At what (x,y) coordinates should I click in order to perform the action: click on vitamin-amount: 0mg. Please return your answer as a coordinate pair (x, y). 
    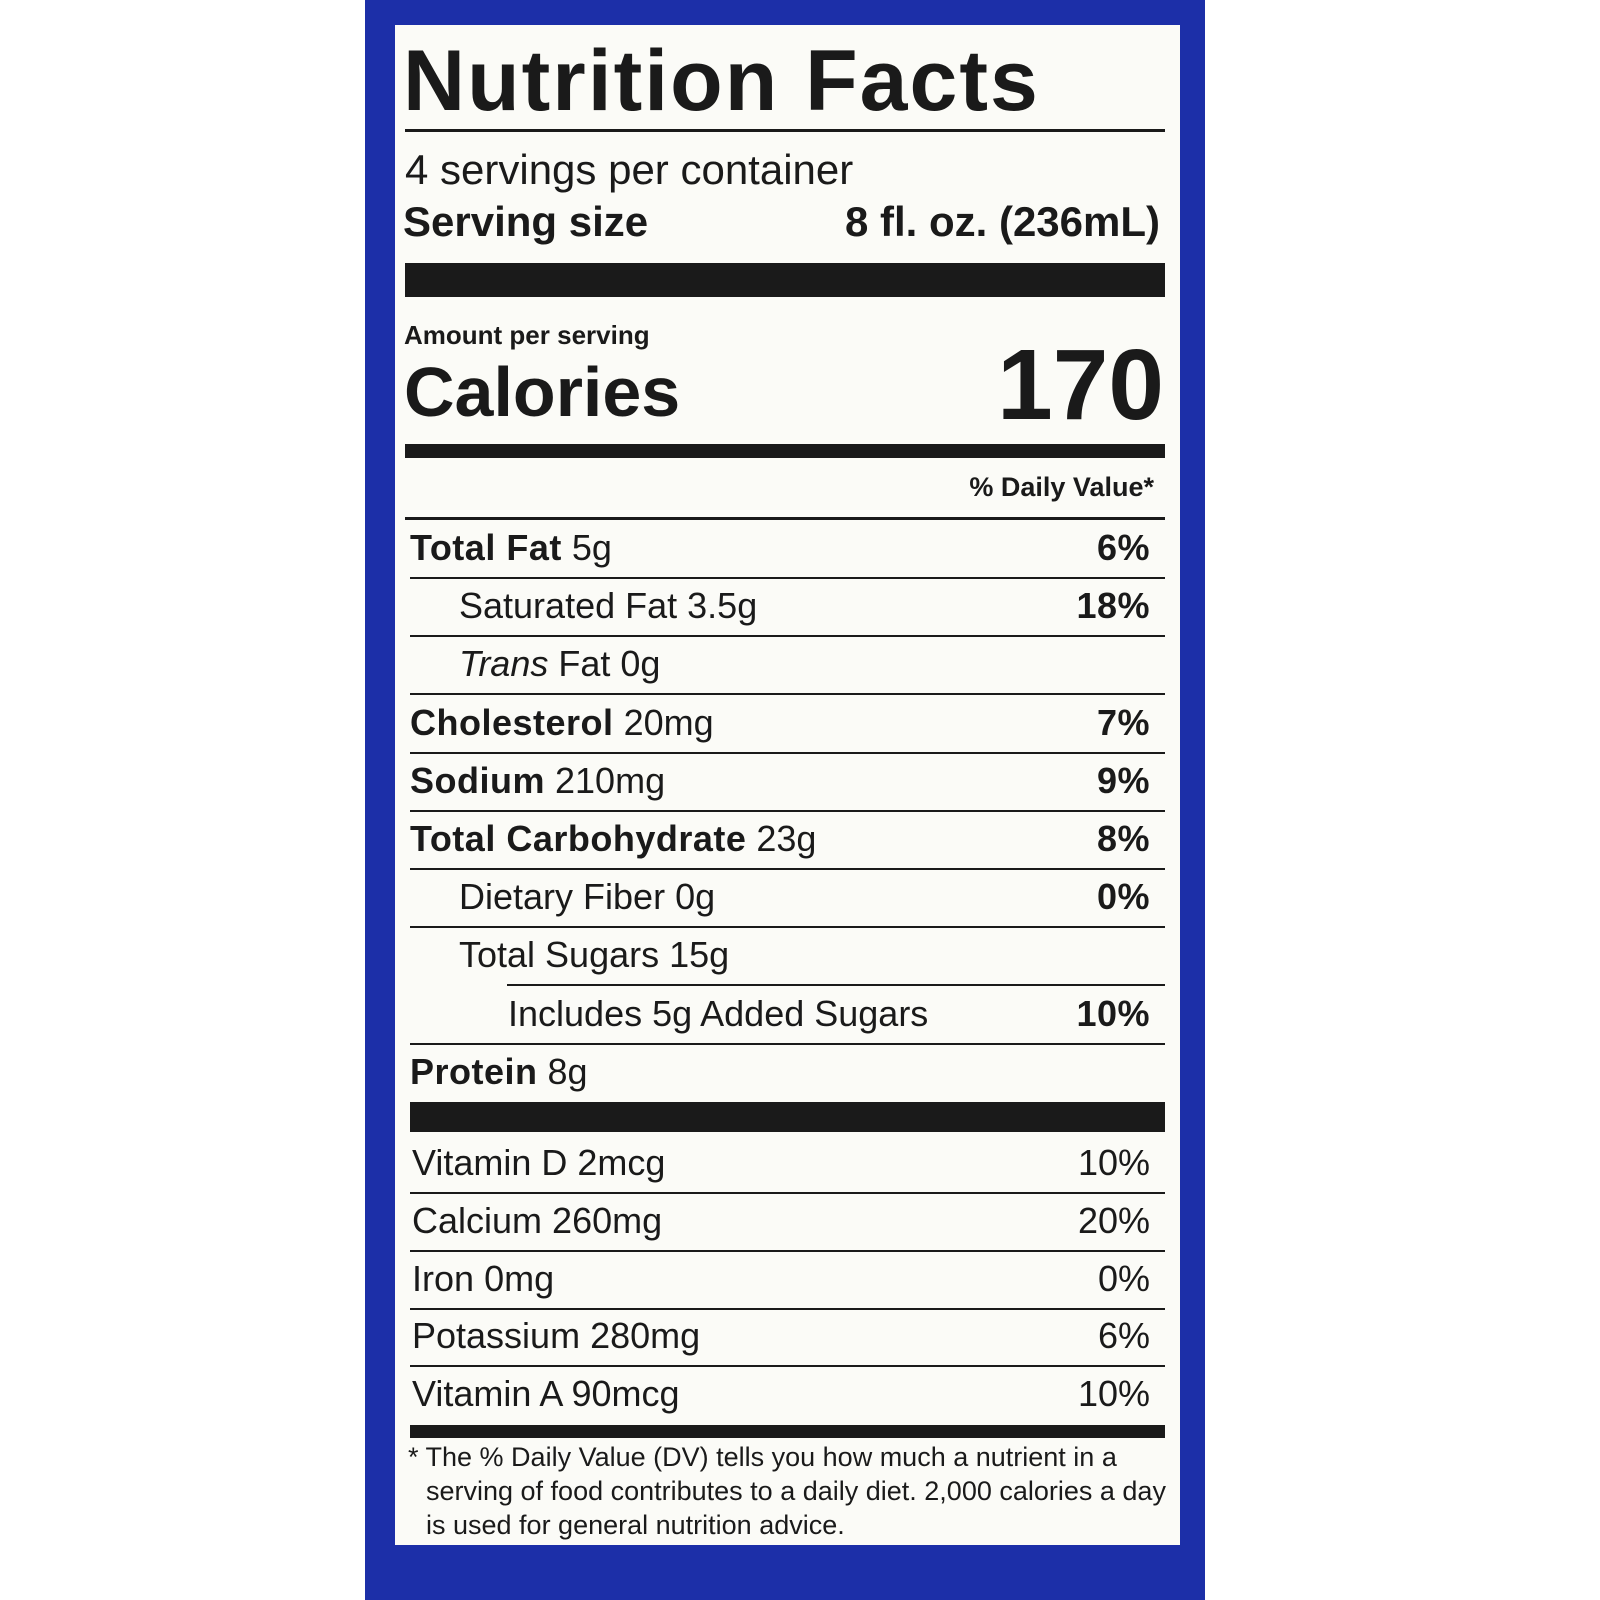
    Looking at the image, I should click on (519, 1278).